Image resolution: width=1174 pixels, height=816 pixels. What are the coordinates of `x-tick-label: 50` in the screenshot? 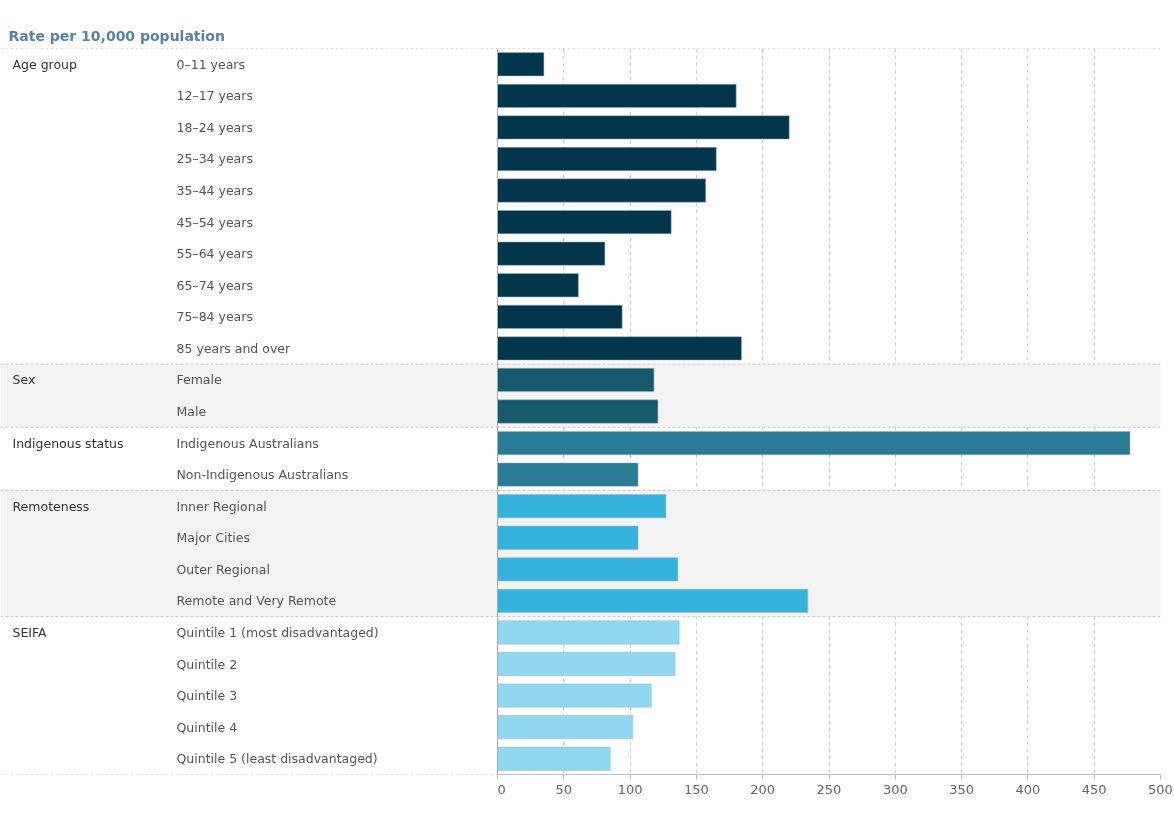 It's located at (564, 789).